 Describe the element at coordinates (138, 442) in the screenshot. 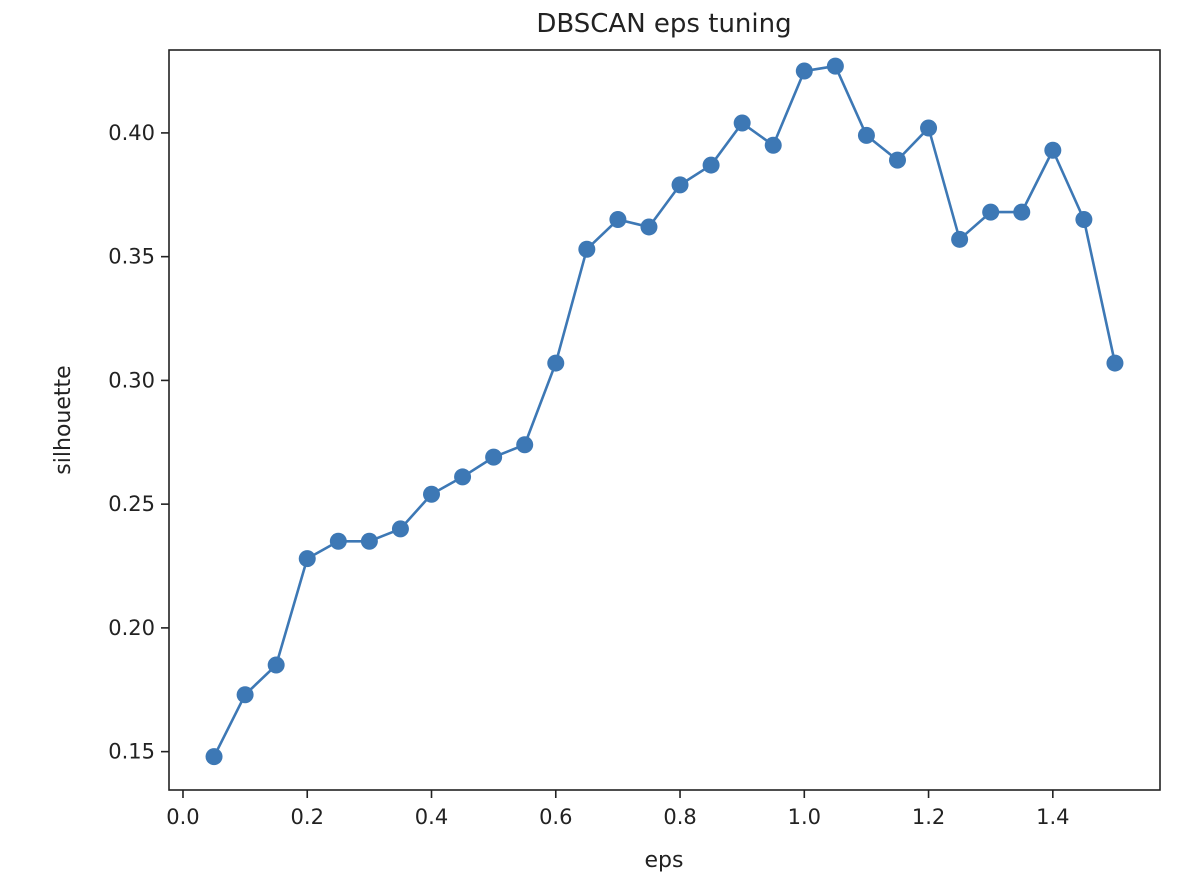

I see `y-axis-ticks: 0.15 0.20 0.25 0.30 0.35 0.40` at that location.